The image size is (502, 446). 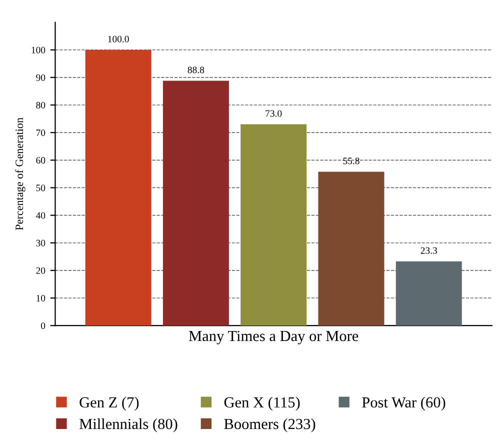 What do you see at coordinates (41, 298) in the screenshot?
I see `y-tick-label: 10` at bounding box center [41, 298].